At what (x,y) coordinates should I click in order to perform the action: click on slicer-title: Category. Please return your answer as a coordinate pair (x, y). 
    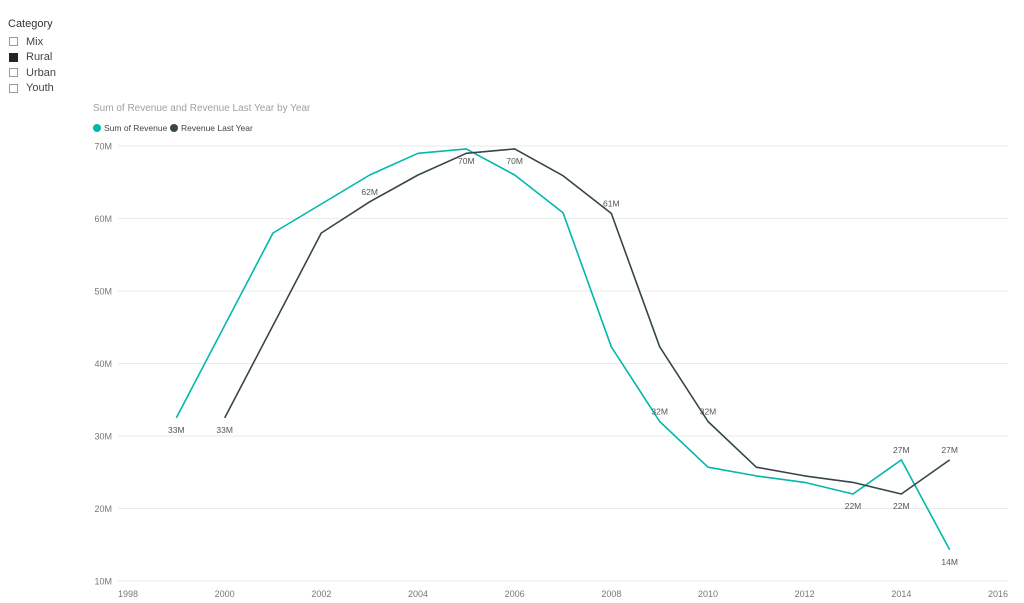
    Looking at the image, I should click on (30, 24).